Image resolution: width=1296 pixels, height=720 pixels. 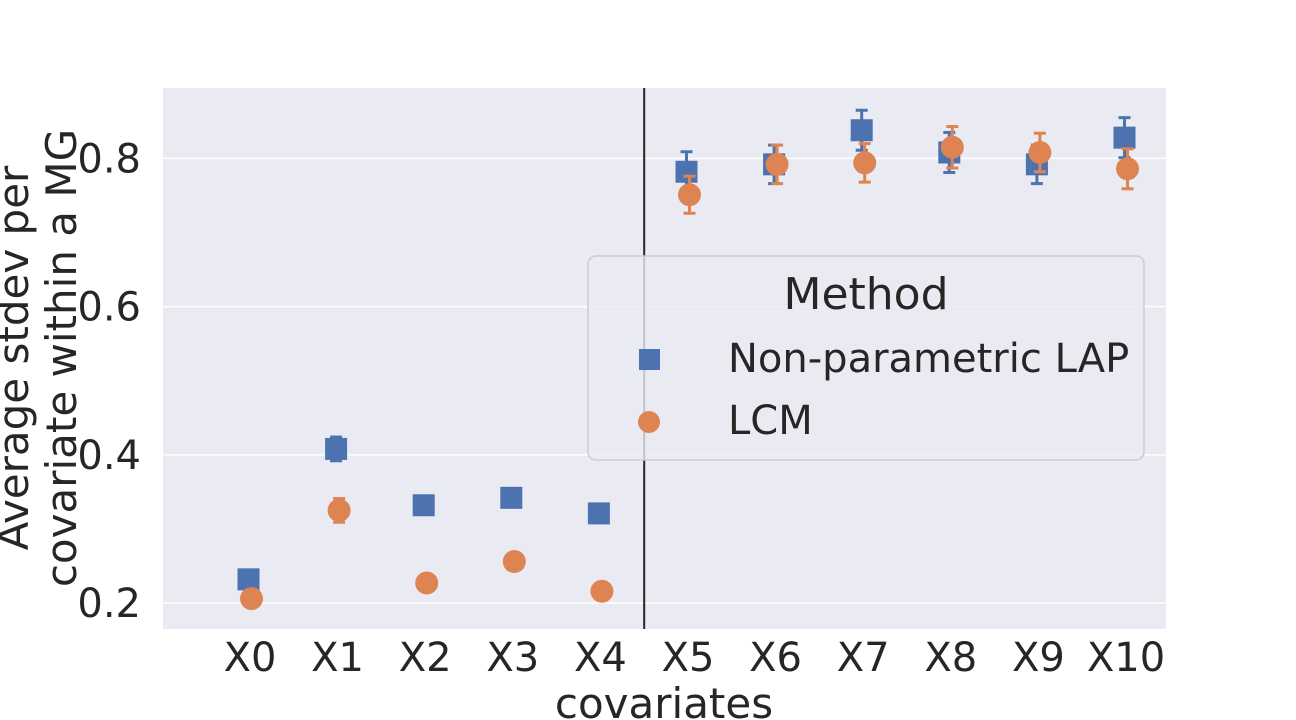 What do you see at coordinates (688, 658) in the screenshot?
I see `x-tick-label: X5` at bounding box center [688, 658].